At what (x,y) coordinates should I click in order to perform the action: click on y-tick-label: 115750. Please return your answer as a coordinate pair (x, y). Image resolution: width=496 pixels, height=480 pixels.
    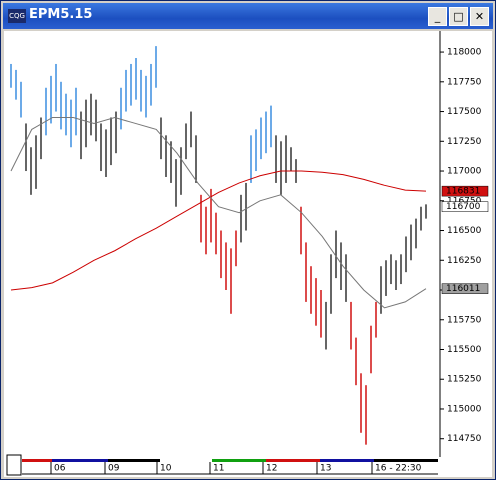
    Looking at the image, I should click on (464, 320).